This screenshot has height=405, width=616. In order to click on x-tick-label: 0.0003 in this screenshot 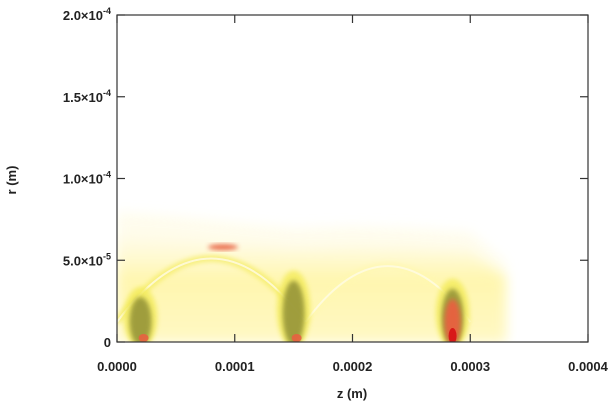, I will do `click(470, 366)`.